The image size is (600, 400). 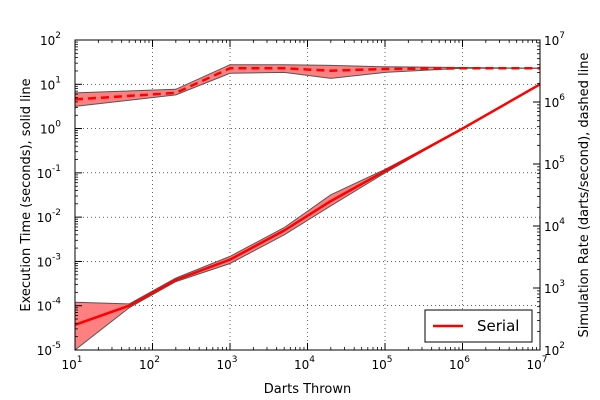 What do you see at coordinates (26, 194) in the screenshot?
I see `y-axis-label-left: Execution Time (seconds), solid line` at bounding box center [26, 194].